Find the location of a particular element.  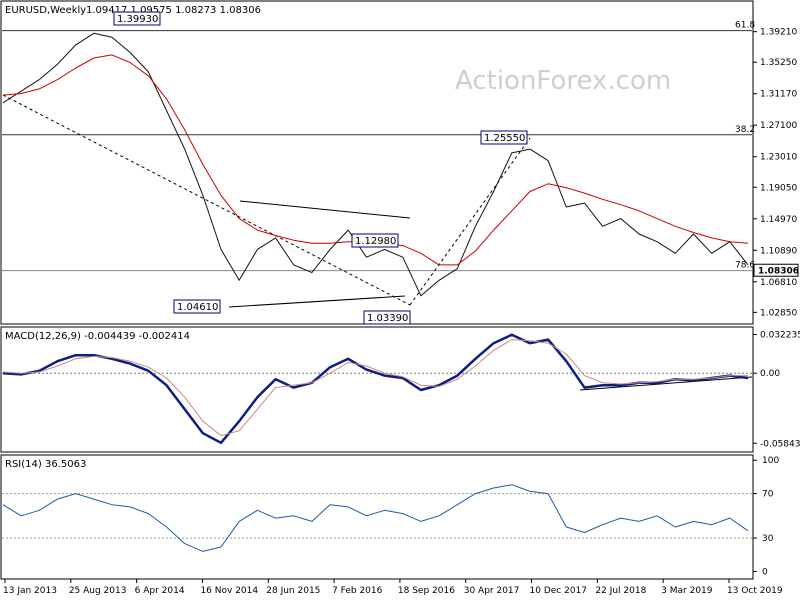

date-label-3: 16 Nov 2014 is located at coordinates (229, 591).